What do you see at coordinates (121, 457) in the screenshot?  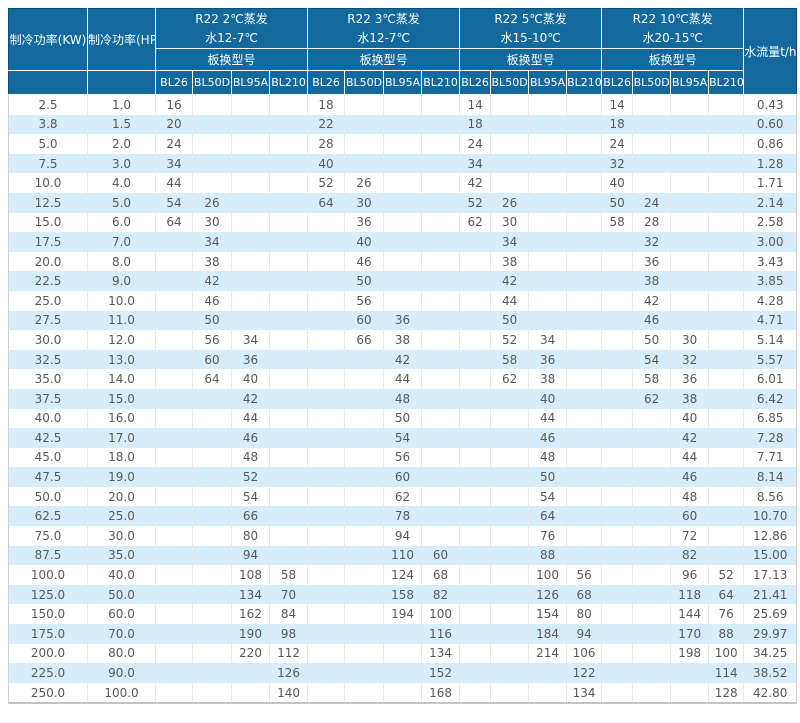 I see `cell-cooling-hp: 18.0` at bounding box center [121, 457].